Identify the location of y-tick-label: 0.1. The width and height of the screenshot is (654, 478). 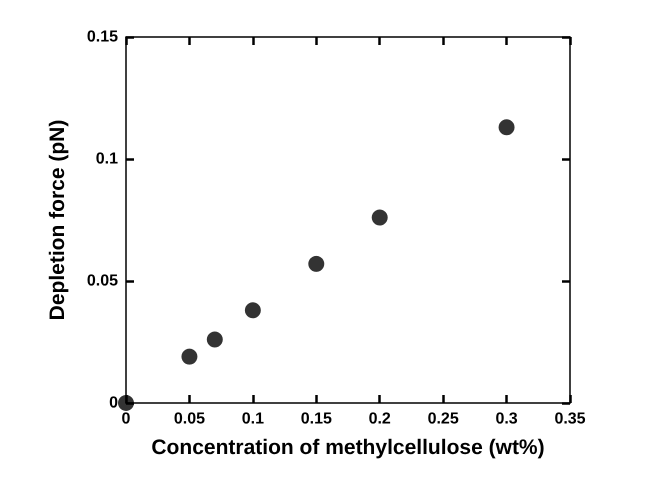
(107, 159).